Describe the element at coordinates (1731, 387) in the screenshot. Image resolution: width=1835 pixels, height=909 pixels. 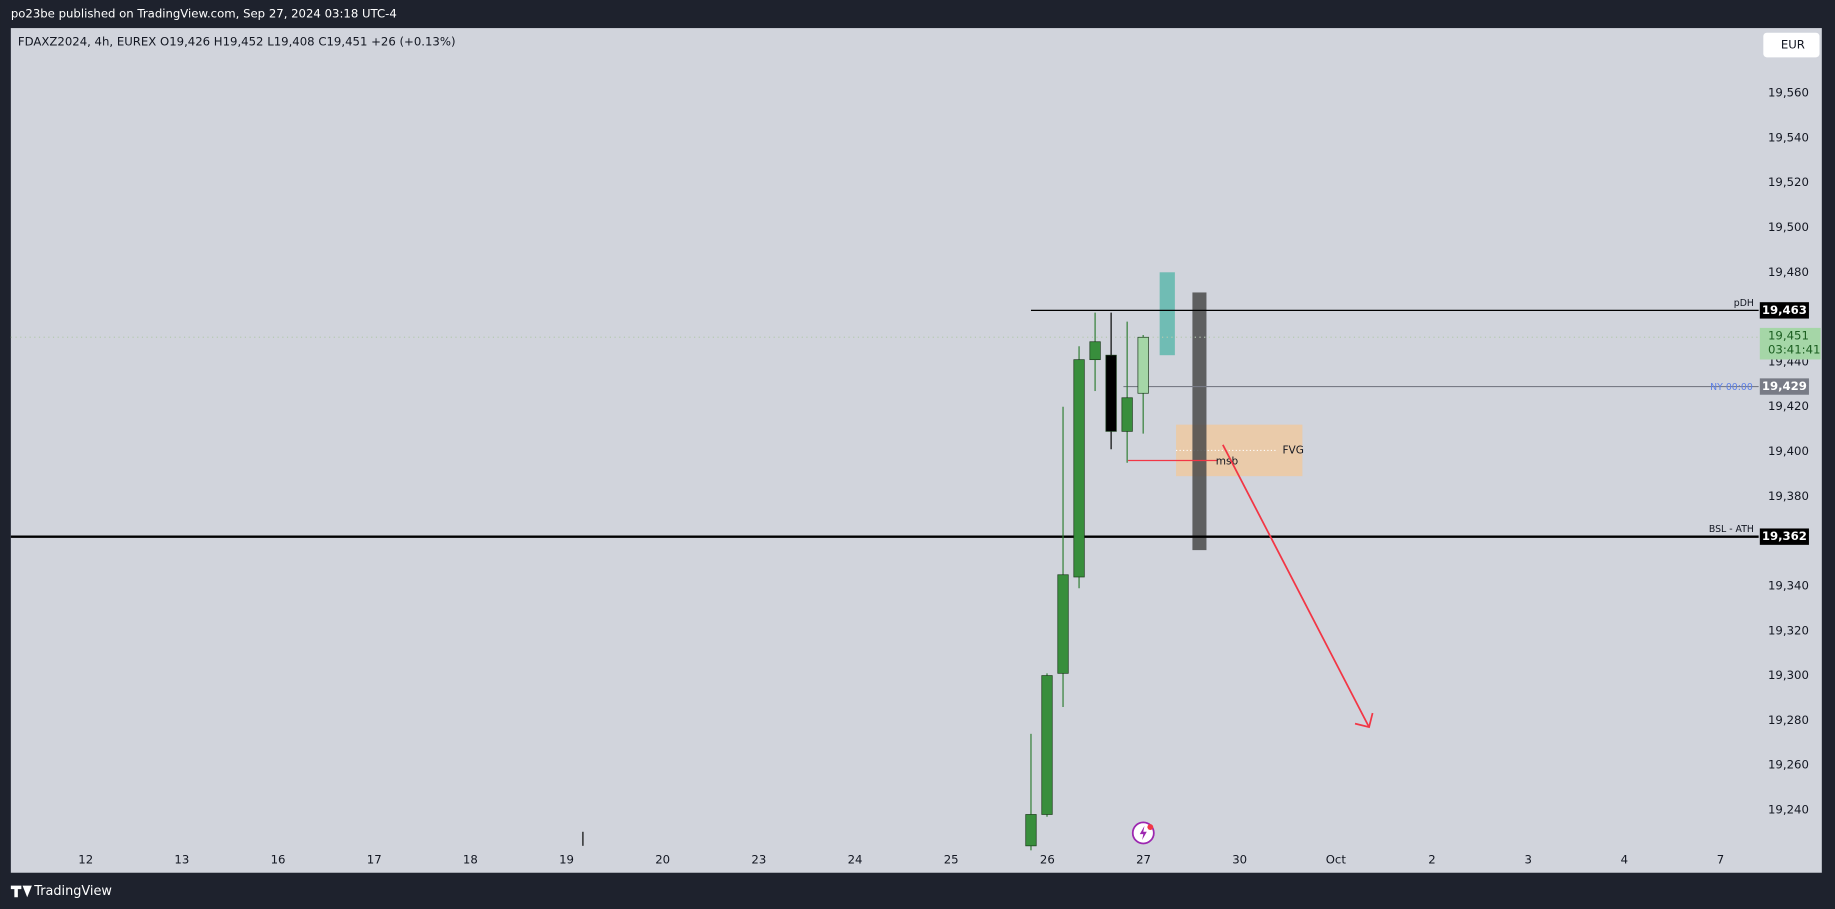
I see `price-line-label: NY 00:00` at that location.